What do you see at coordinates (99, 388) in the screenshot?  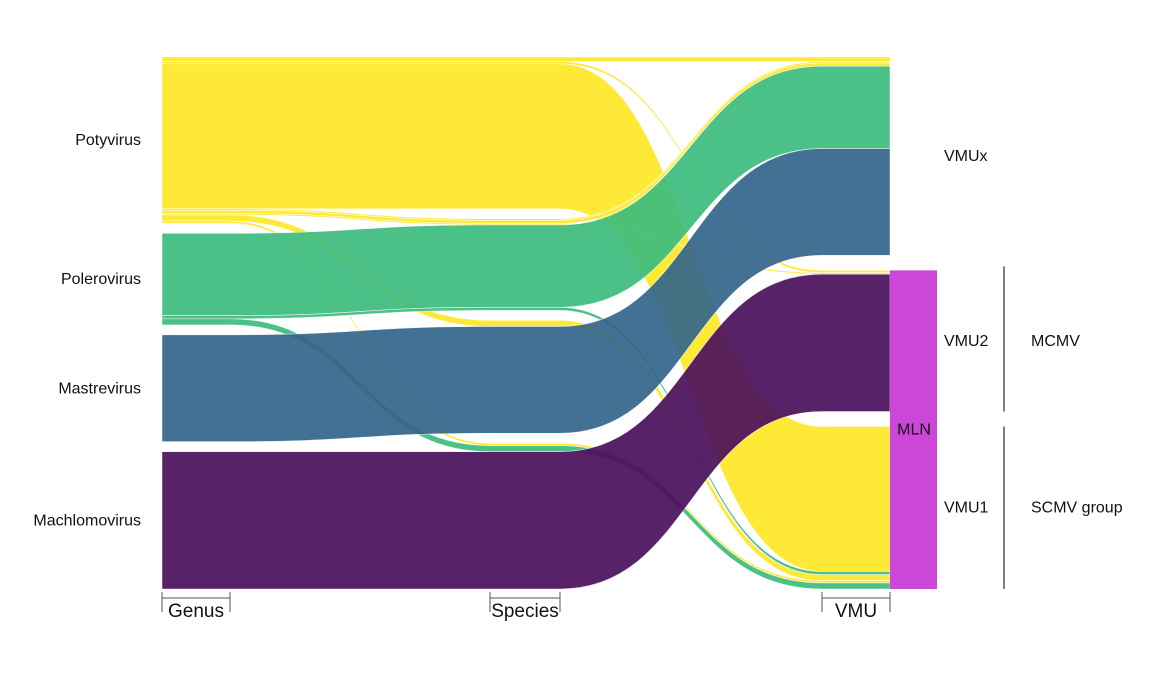 I see `genus-label-mastrevirus: Mastrevirus` at bounding box center [99, 388].